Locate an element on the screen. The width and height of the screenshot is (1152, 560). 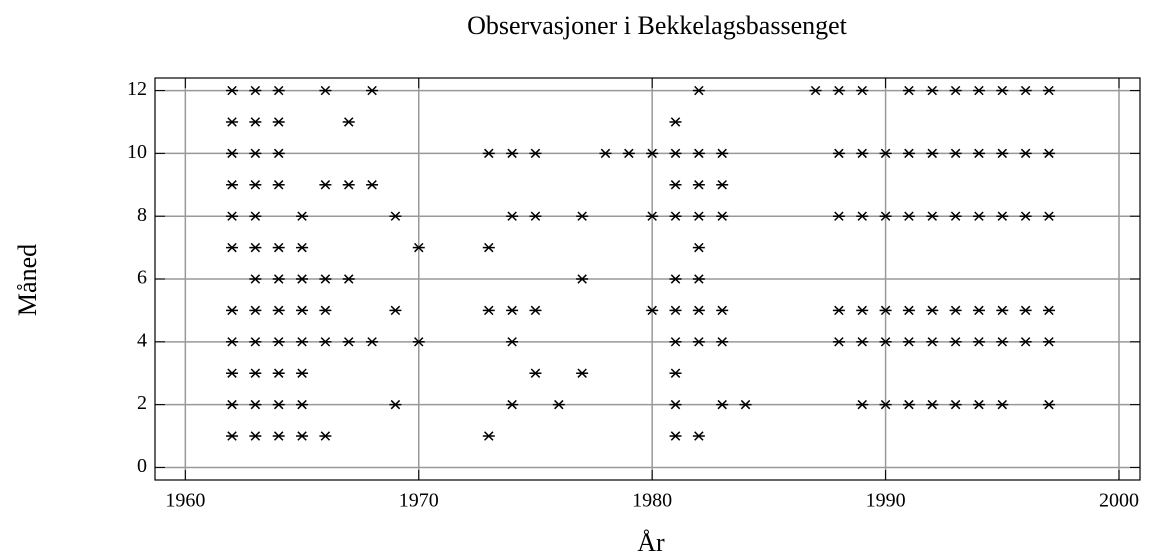
y-tick-label: 10 is located at coordinates (137, 152).